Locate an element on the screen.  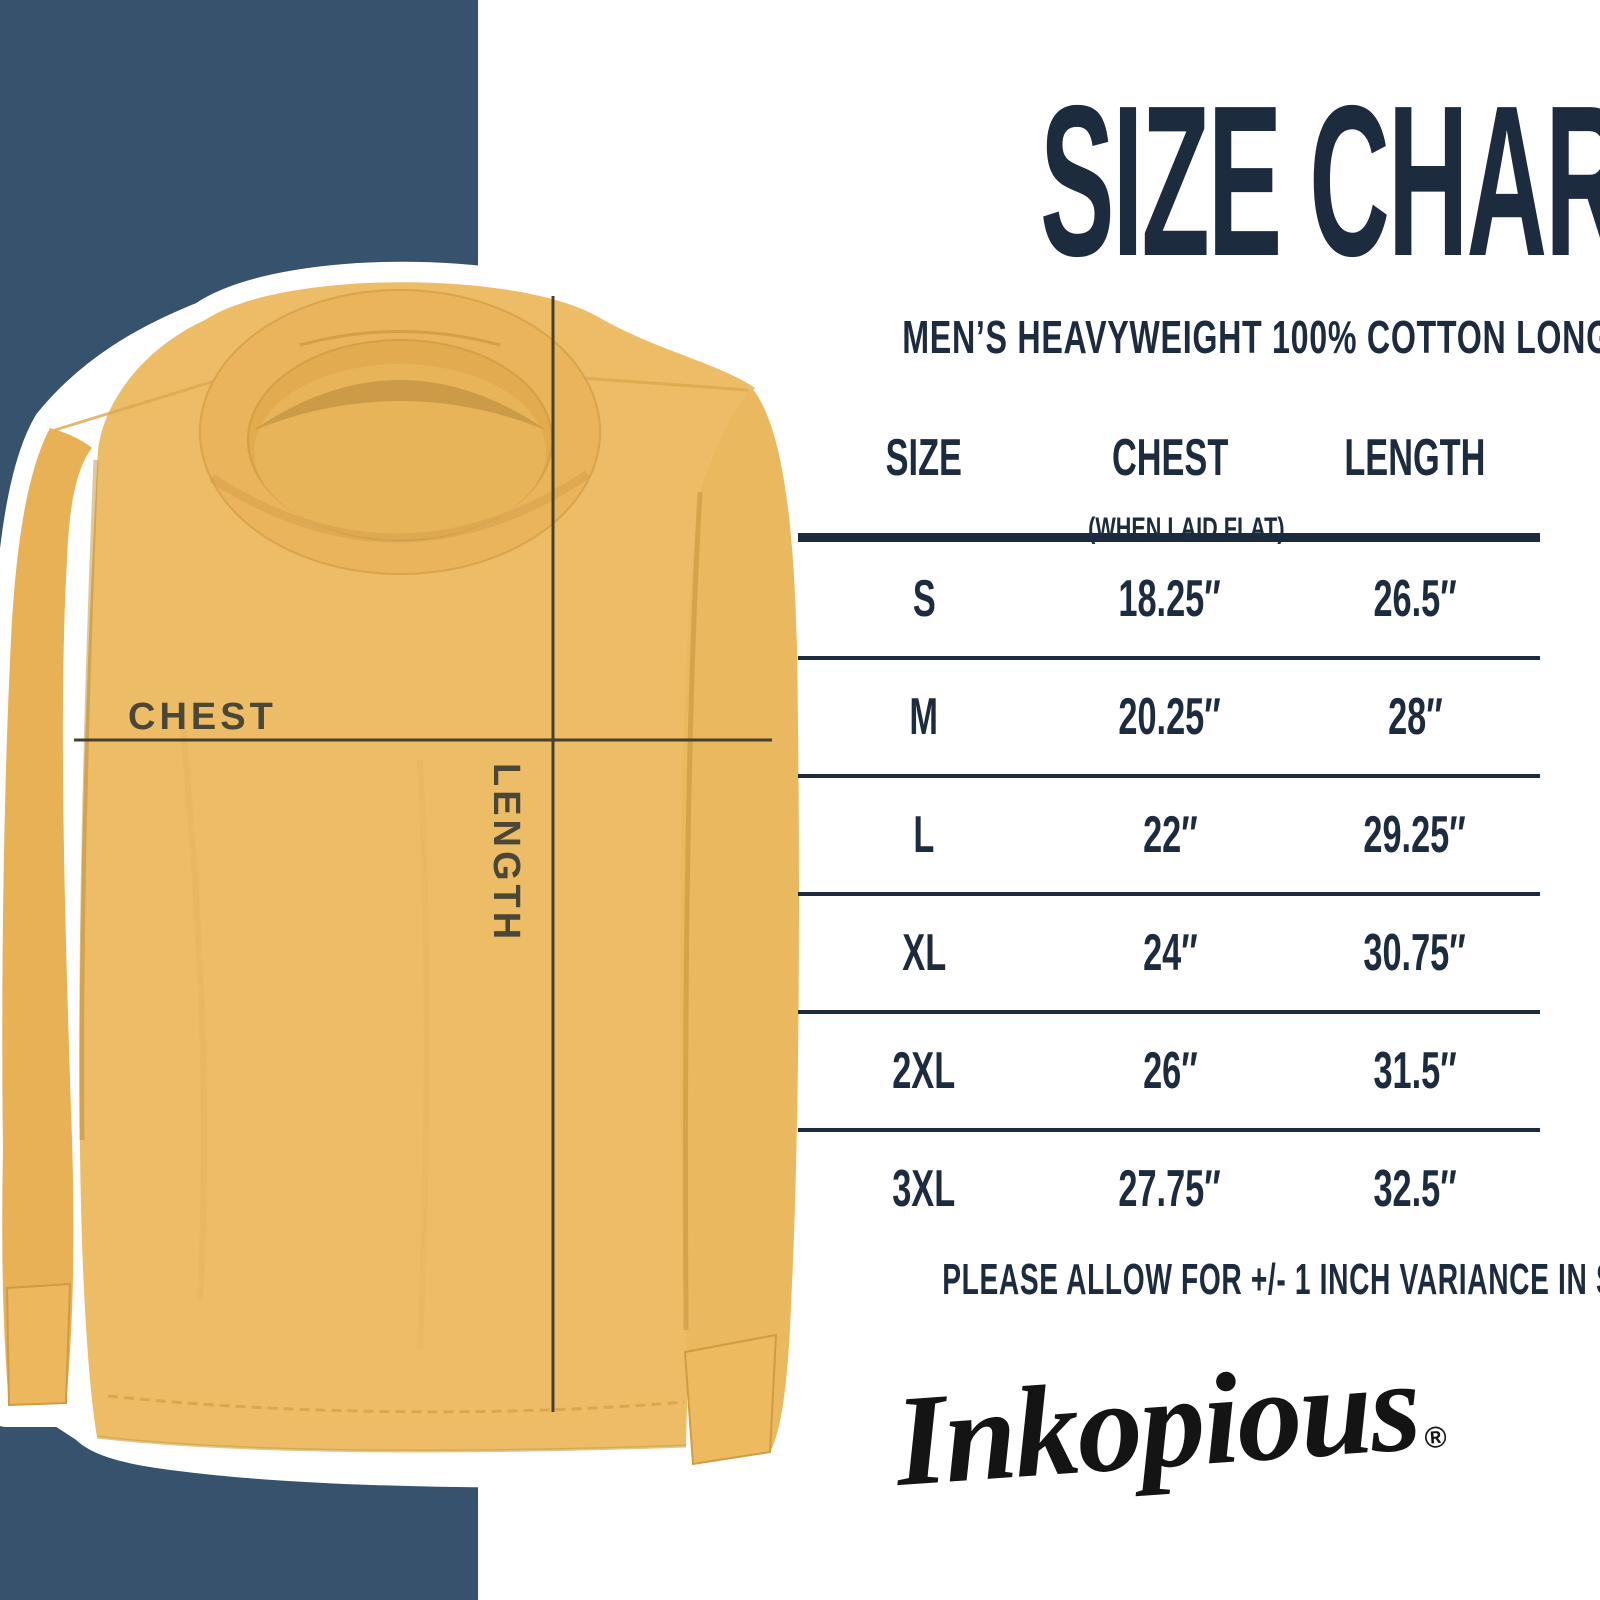
length-cell: 30.75″ is located at coordinates (1415, 953).